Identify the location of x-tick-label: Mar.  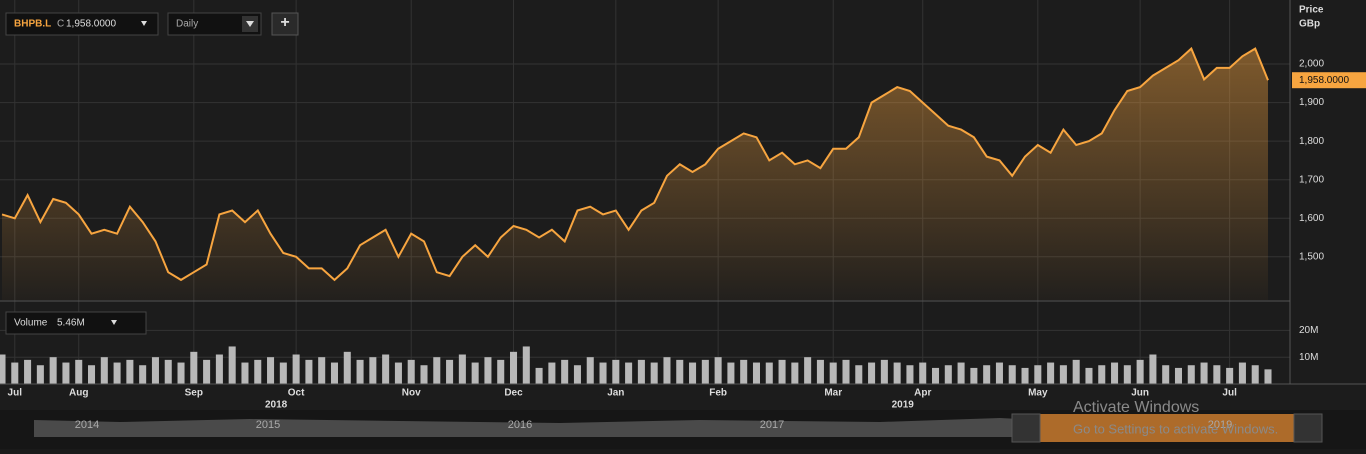
(833, 393).